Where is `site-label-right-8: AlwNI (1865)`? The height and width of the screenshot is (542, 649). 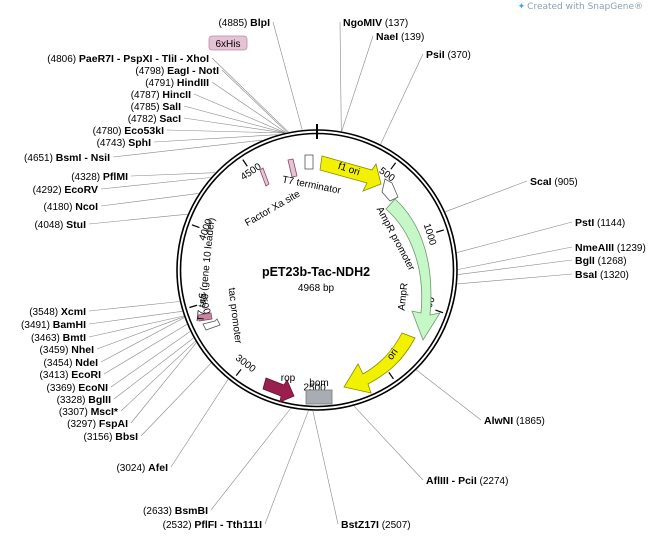
site-label-right-8: AlwNI (1865) is located at coordinates (514, 421).